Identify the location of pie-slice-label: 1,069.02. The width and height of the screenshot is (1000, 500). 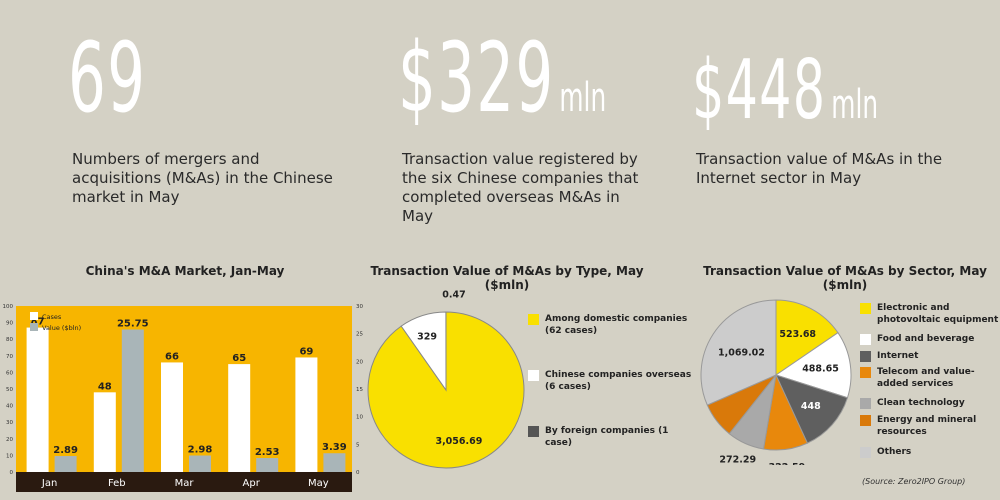
(741, 352).